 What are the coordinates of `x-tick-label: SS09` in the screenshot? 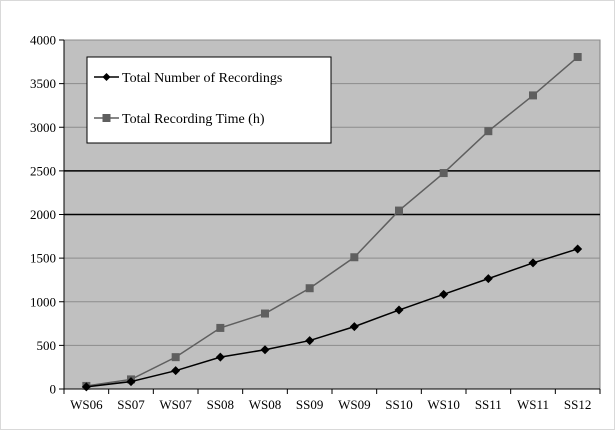 It's located at (309, 404).